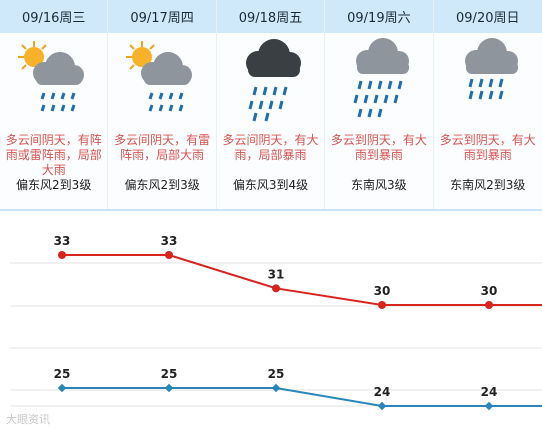 The image size is (542, 431). I want to click on day-date: 09/19周六, so click(379, 16).